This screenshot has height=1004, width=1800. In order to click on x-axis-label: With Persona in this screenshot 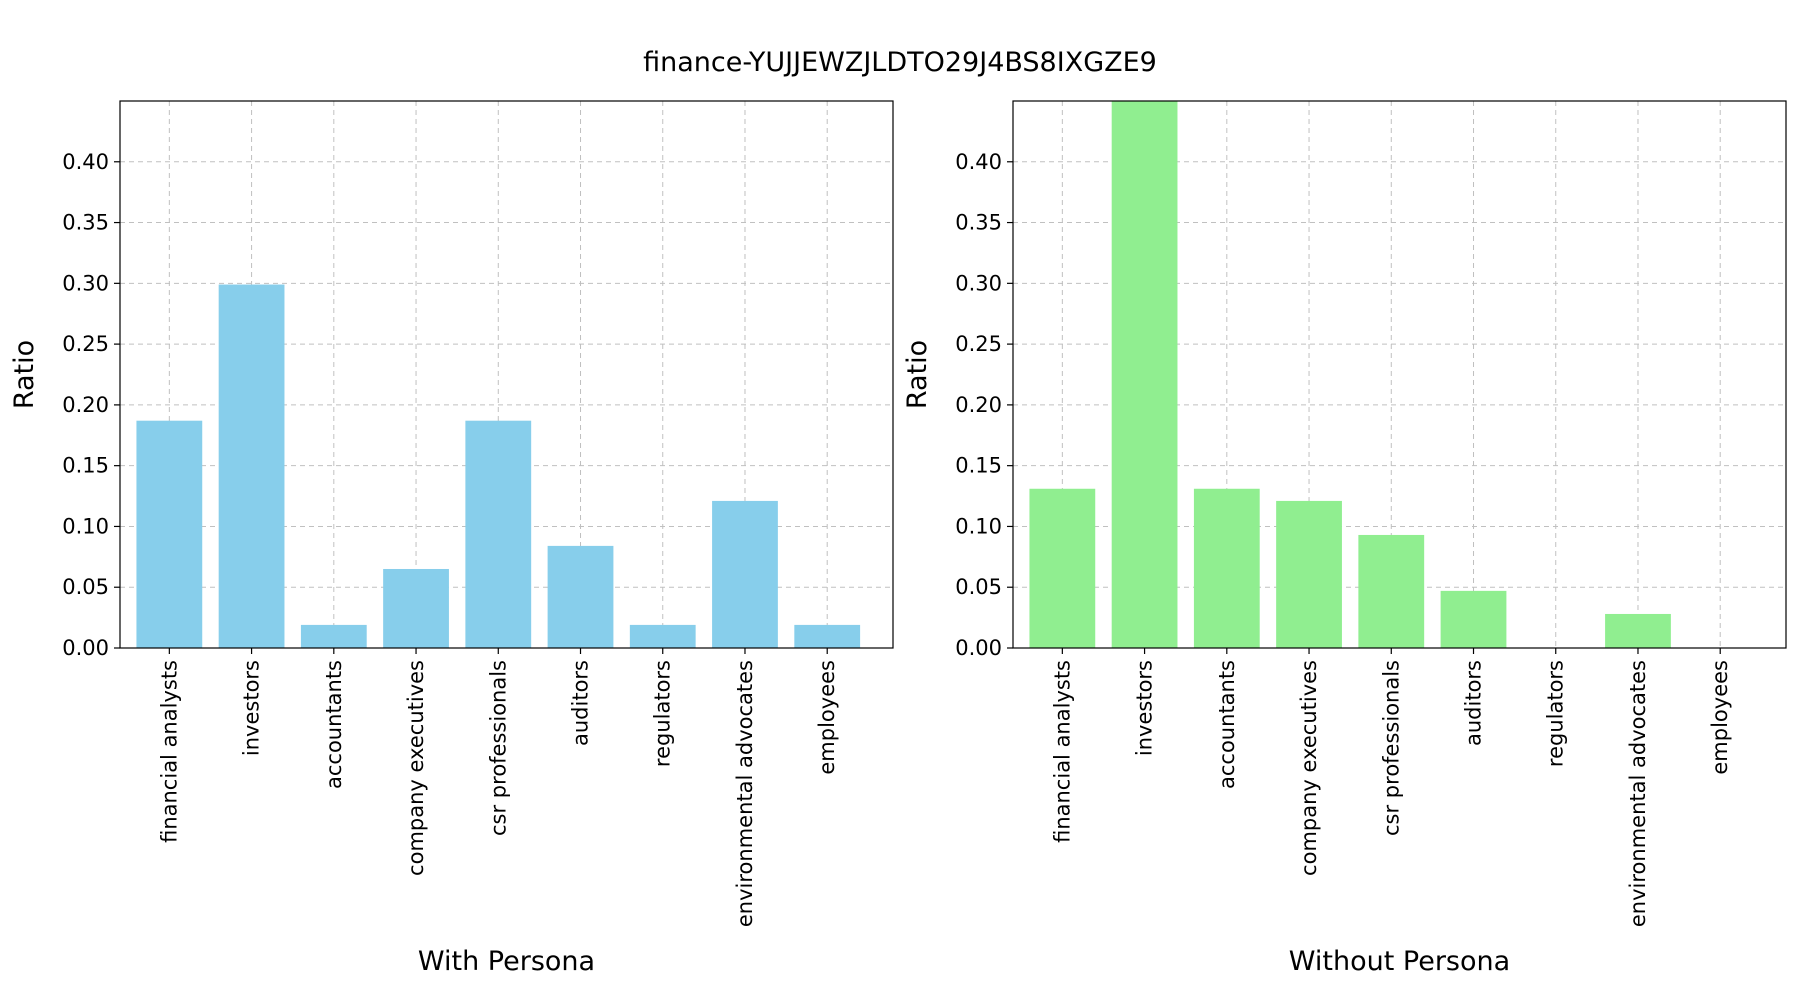, I will do `click(506, 961)`.